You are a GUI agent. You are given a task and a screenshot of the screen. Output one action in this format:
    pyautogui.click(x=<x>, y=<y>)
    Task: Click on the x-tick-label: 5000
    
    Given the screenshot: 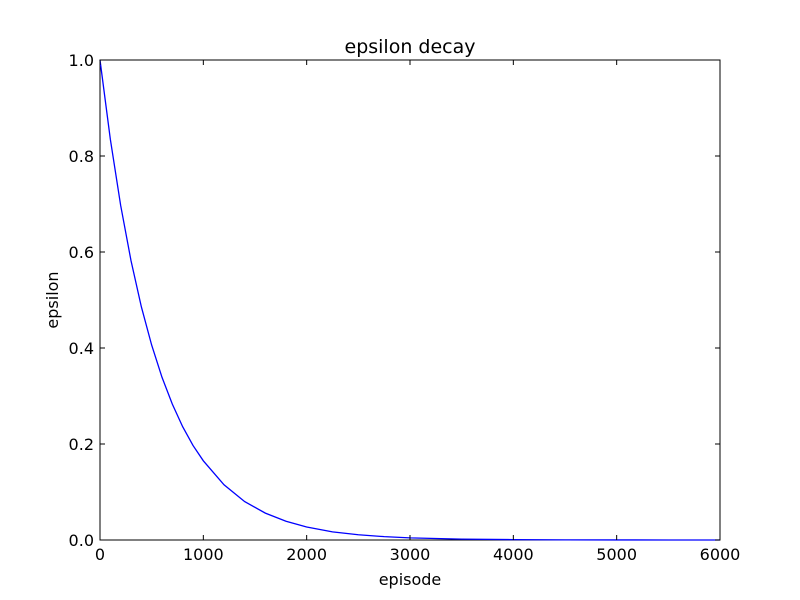 What is the action you would take?
    pyautogui.click(x=616, y=554)
    